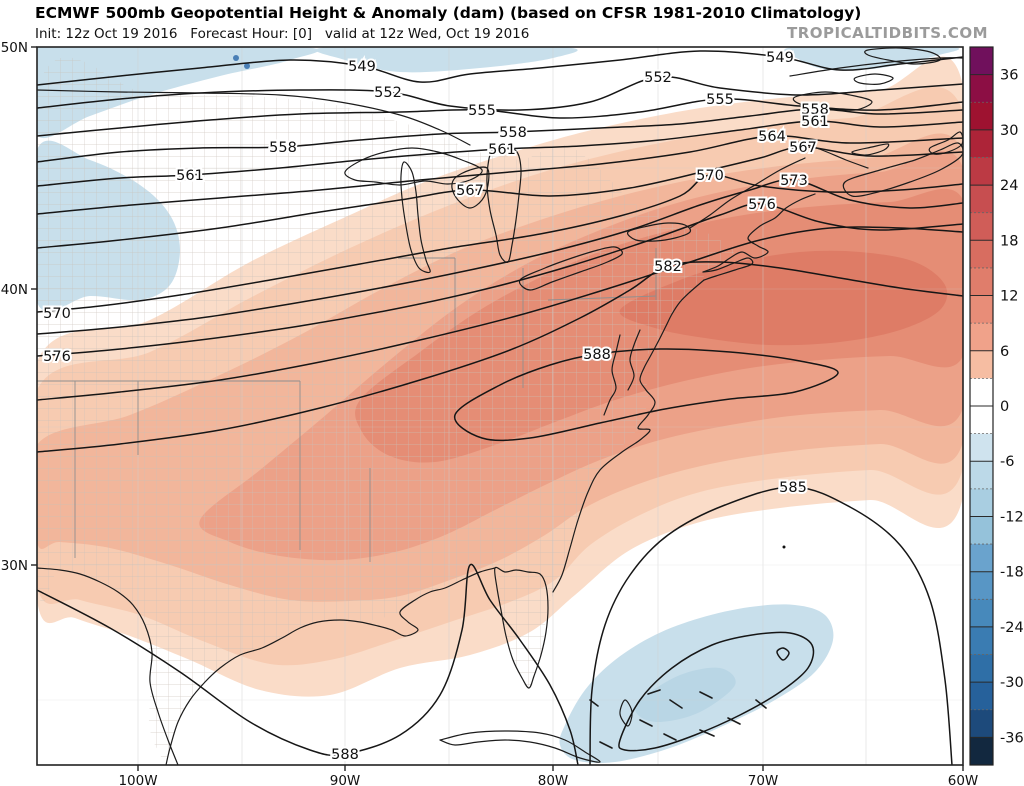 The image size is (1024, 786). Describe the element at coordinates (14, 48) in the screenshot. I see `lat-label-50N: 50N` at that location.